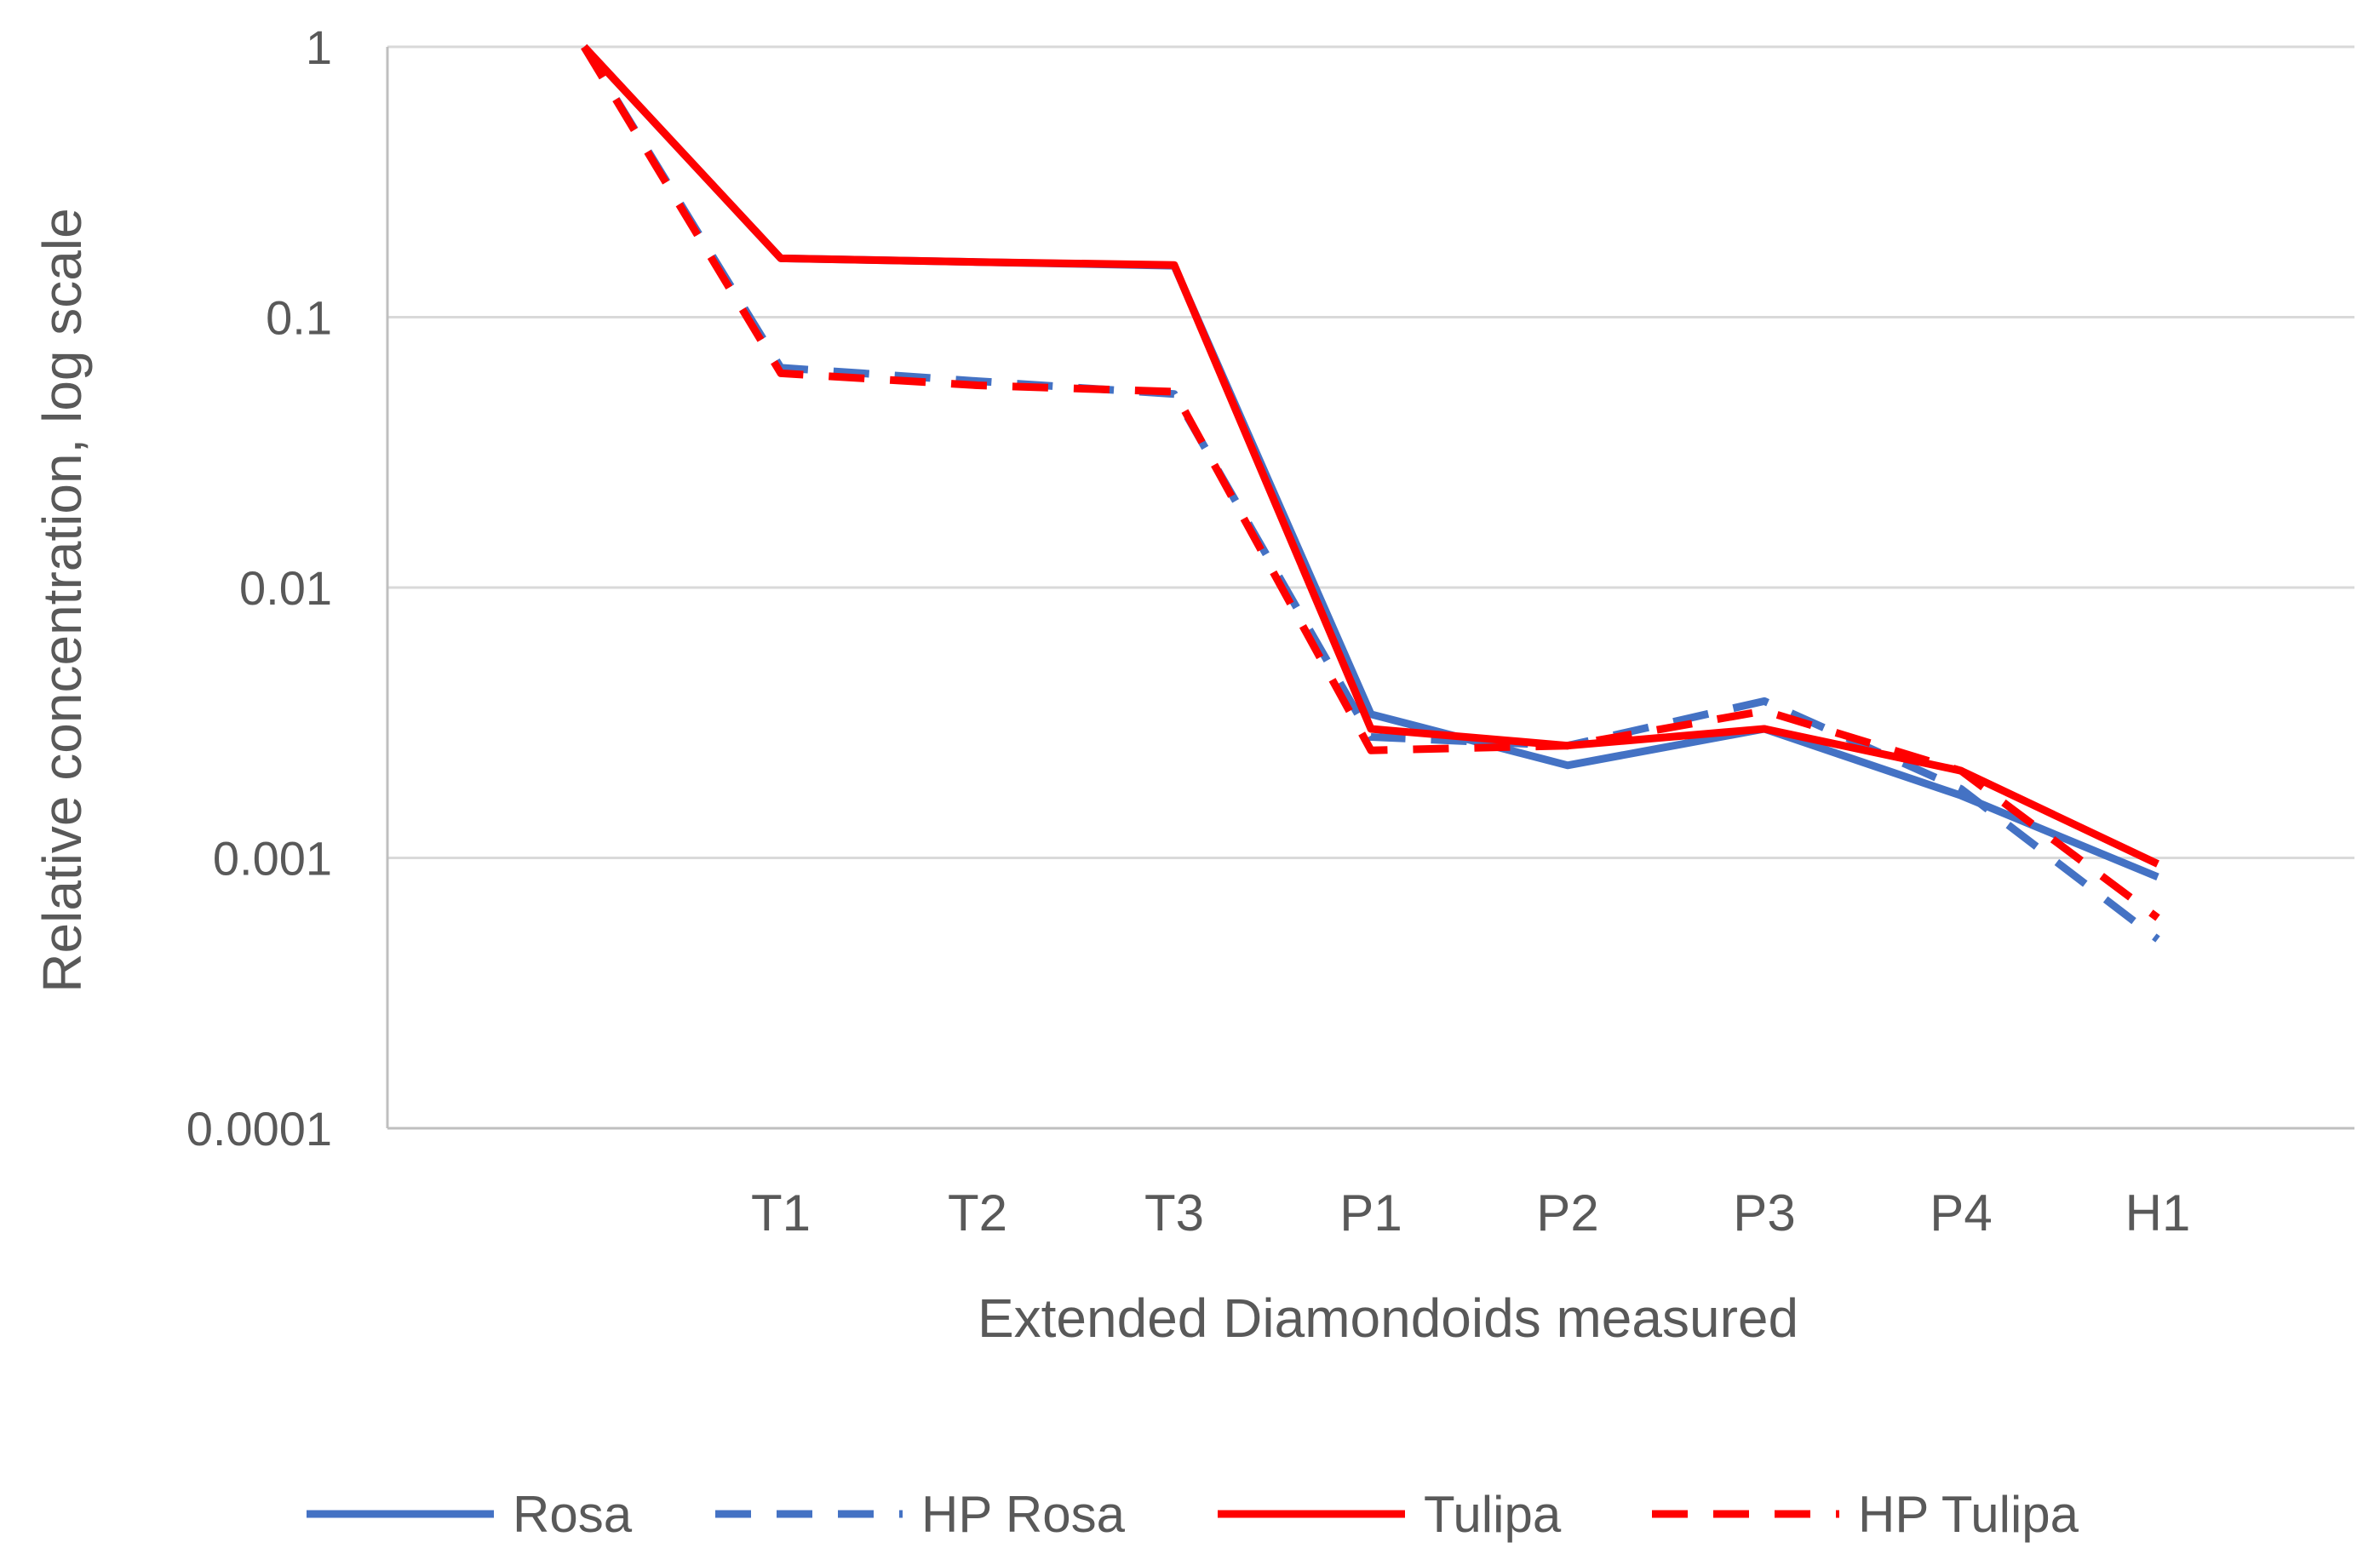 This screenshot has height=1554, width=2380. Describe the element at coordinates (978, 1212) in the screenshot. I see `x-tick-label: T2` at that location.